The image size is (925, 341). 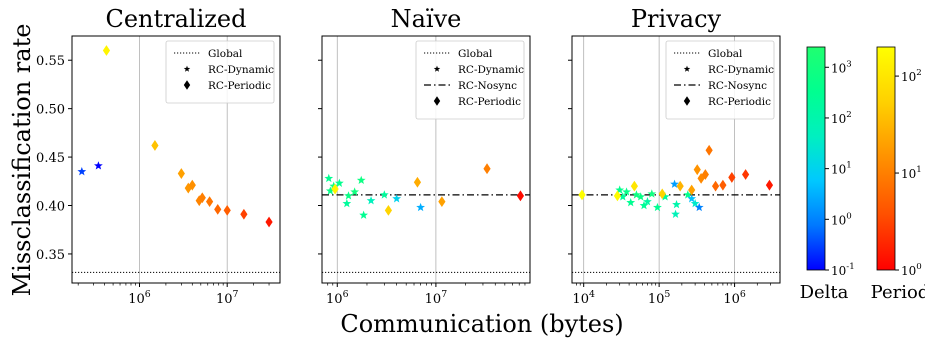 I want to click on panel-title: Naïve, so click(x=426, y=19).